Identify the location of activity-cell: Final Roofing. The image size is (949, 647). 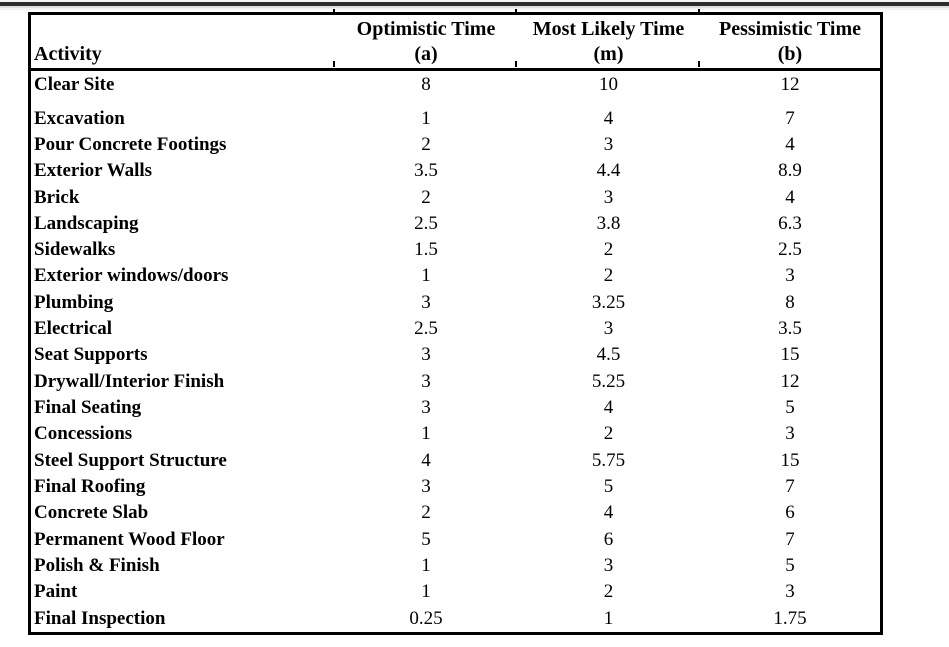
(90, 486).